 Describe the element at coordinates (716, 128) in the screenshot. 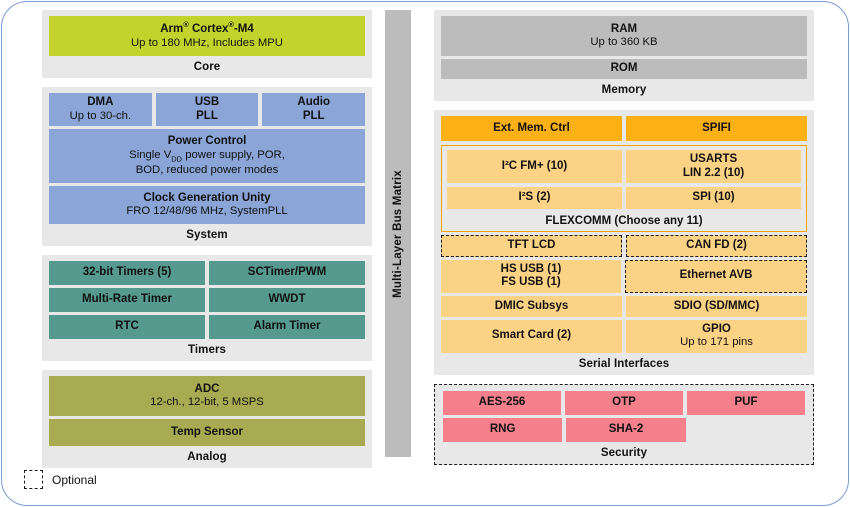

I see `block-spifi: SPIFI` at that location.